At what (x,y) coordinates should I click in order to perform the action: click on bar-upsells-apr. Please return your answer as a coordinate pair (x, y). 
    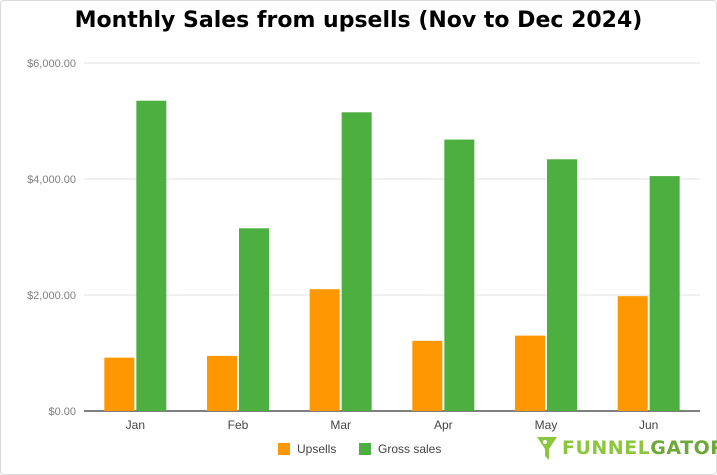
    Looking at the image, I should click on (427, 375).